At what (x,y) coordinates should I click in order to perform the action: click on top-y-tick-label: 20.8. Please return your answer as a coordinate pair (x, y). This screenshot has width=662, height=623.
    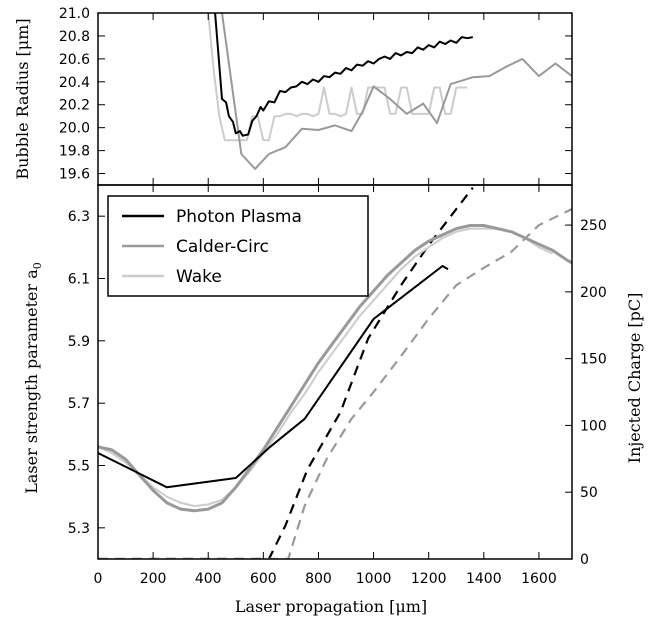
    Looking at the image, I should click on (74, 37).